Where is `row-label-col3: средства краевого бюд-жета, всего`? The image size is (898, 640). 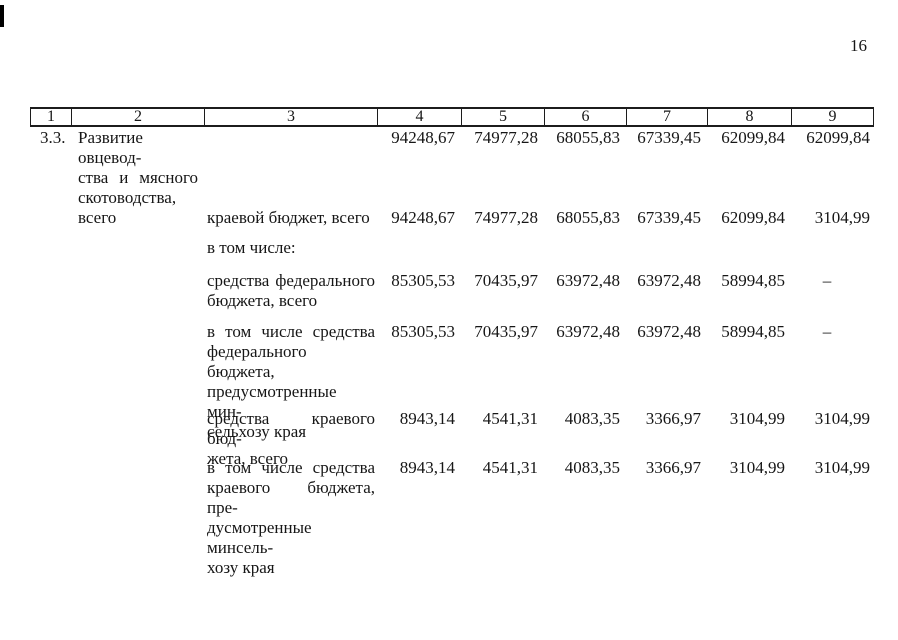 row-label-col3: средства краевого бюд-жета, всего is located at coordinates (291, 439).